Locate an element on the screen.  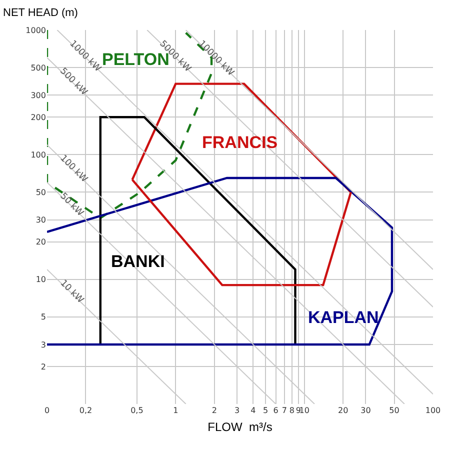
y-tick-label: 3 is located at coordinates (43, 345).